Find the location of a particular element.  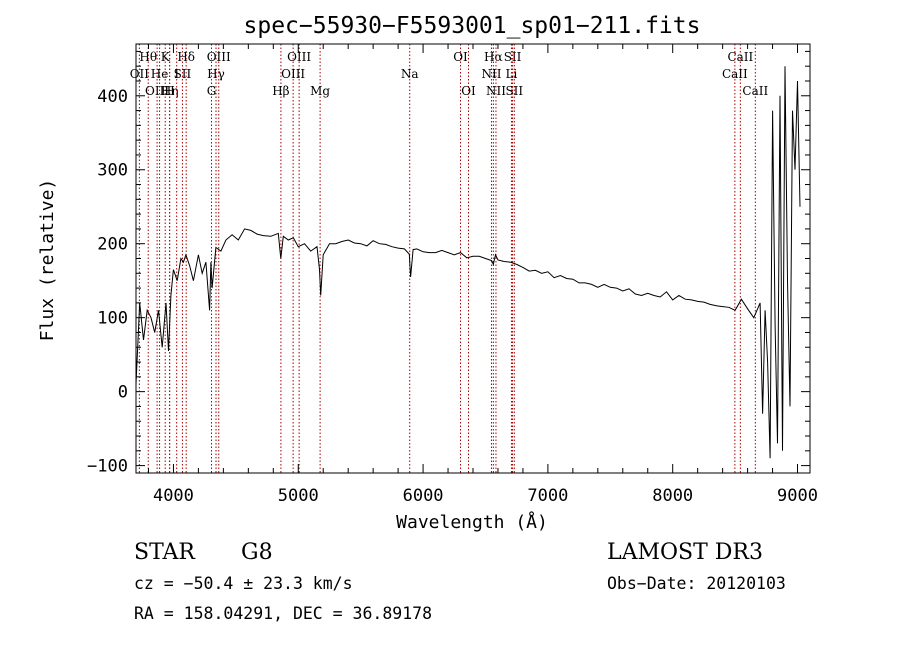

y-tick-label: 300 is located at coordinates (112, 171).